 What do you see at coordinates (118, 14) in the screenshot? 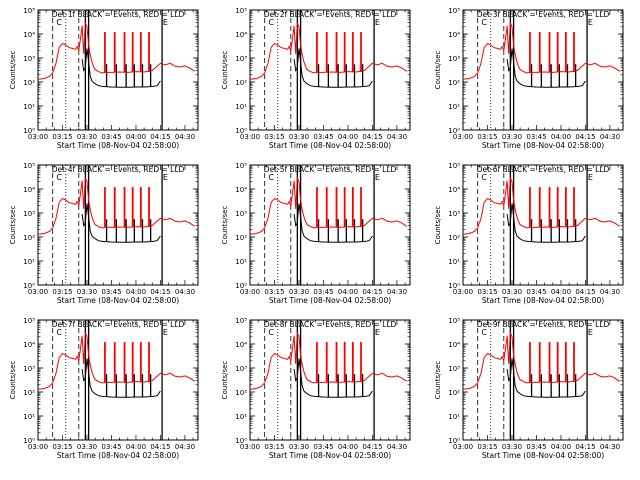
I see `panel-title: Det-1f BLACK = Events, RED = LLD` at bounding box center [118, 14].